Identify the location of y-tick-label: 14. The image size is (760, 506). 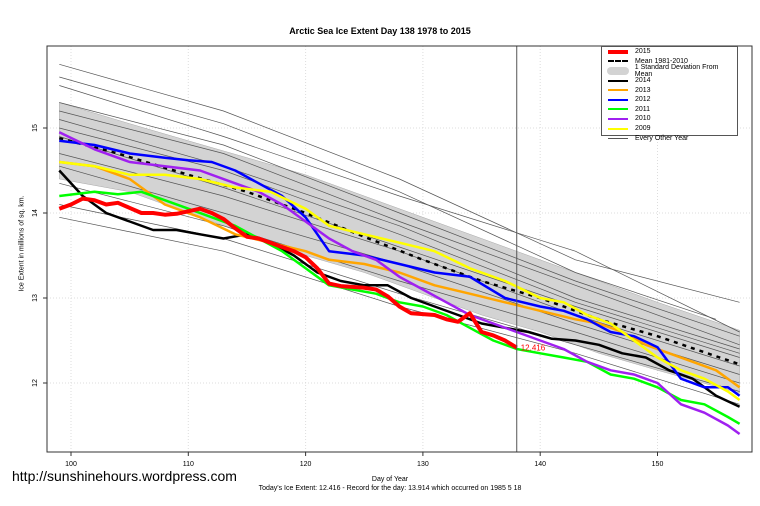
(35, 213).